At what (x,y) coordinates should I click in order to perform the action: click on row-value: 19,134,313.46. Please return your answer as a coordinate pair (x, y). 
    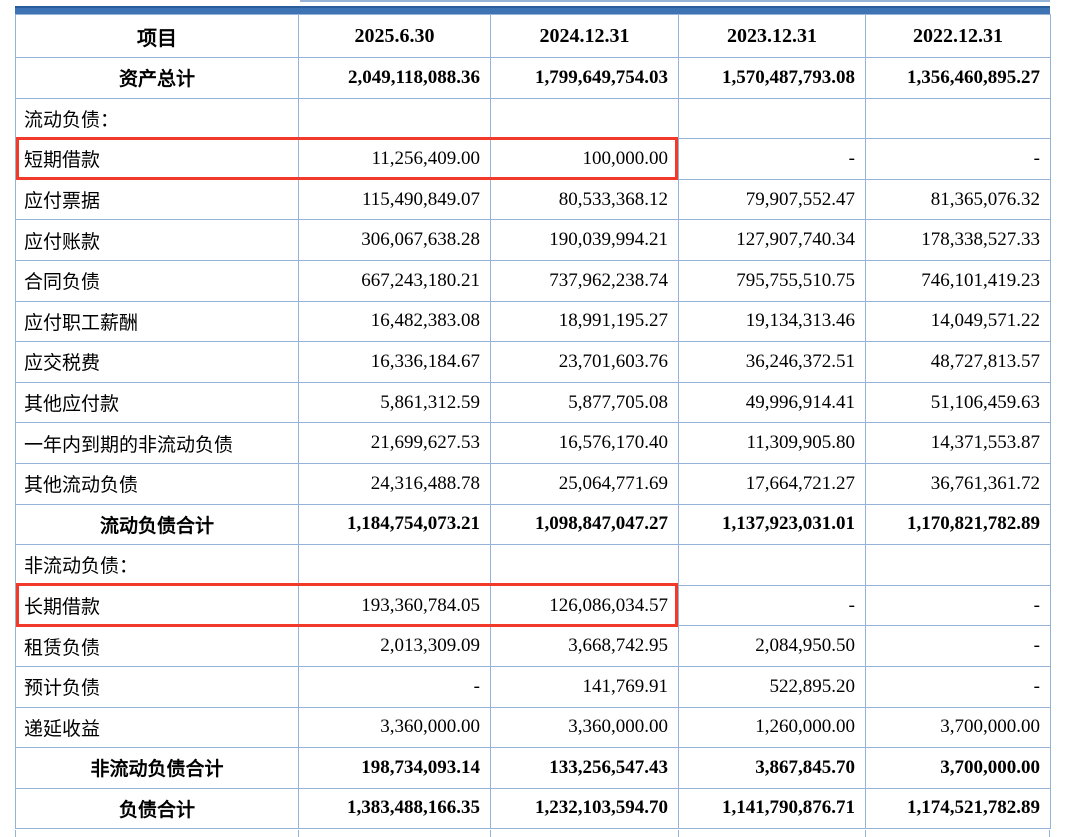
    Looking at the image, I should click on (772, 321).